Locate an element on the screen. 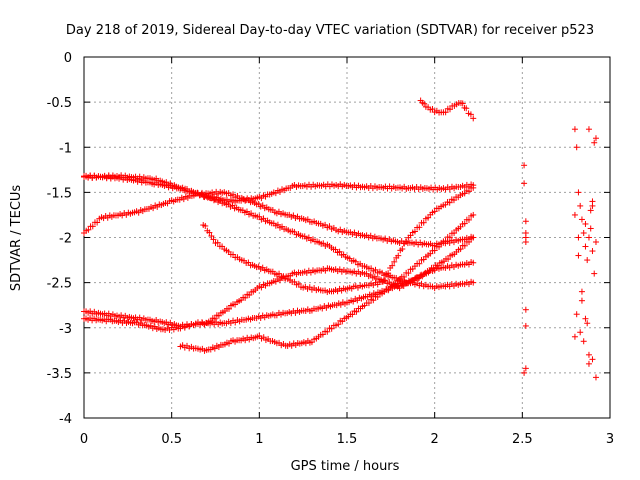  y-tick-label: -1 is located at coordinates (65, 148).